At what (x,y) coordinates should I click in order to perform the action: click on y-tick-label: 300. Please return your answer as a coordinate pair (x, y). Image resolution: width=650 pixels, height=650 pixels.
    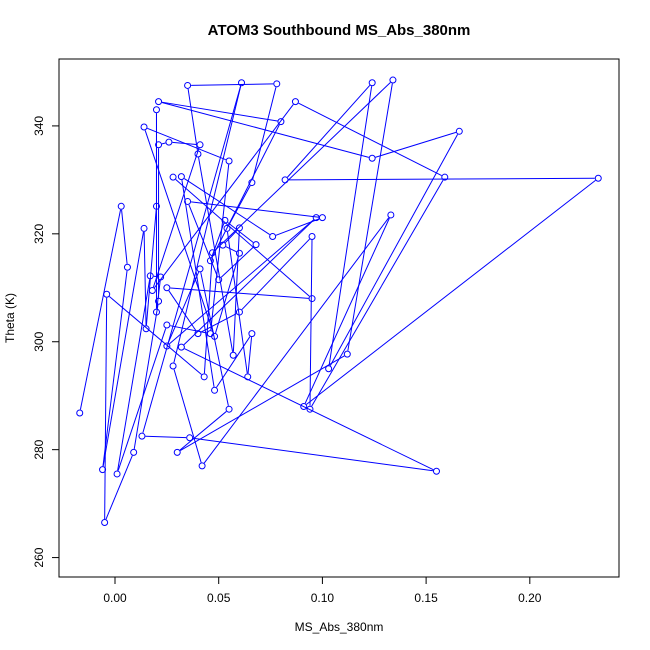
    Looking at the image, I should click on (39, 341).